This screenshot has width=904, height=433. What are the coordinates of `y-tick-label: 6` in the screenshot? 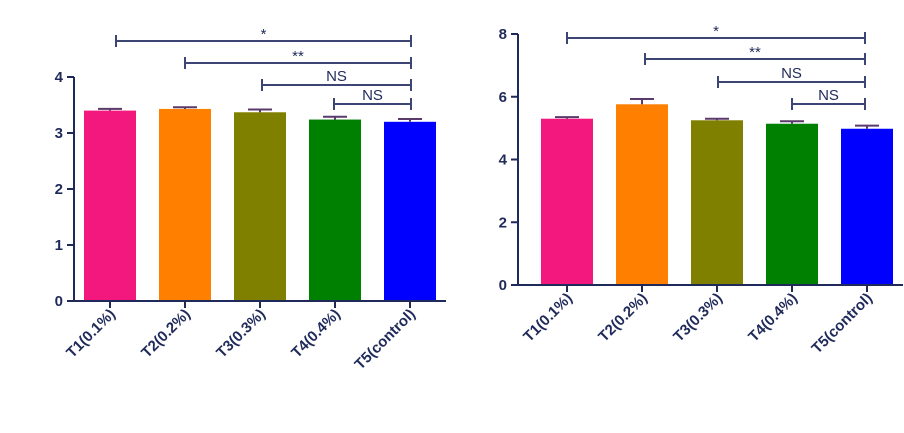 It's located at (503, 97).